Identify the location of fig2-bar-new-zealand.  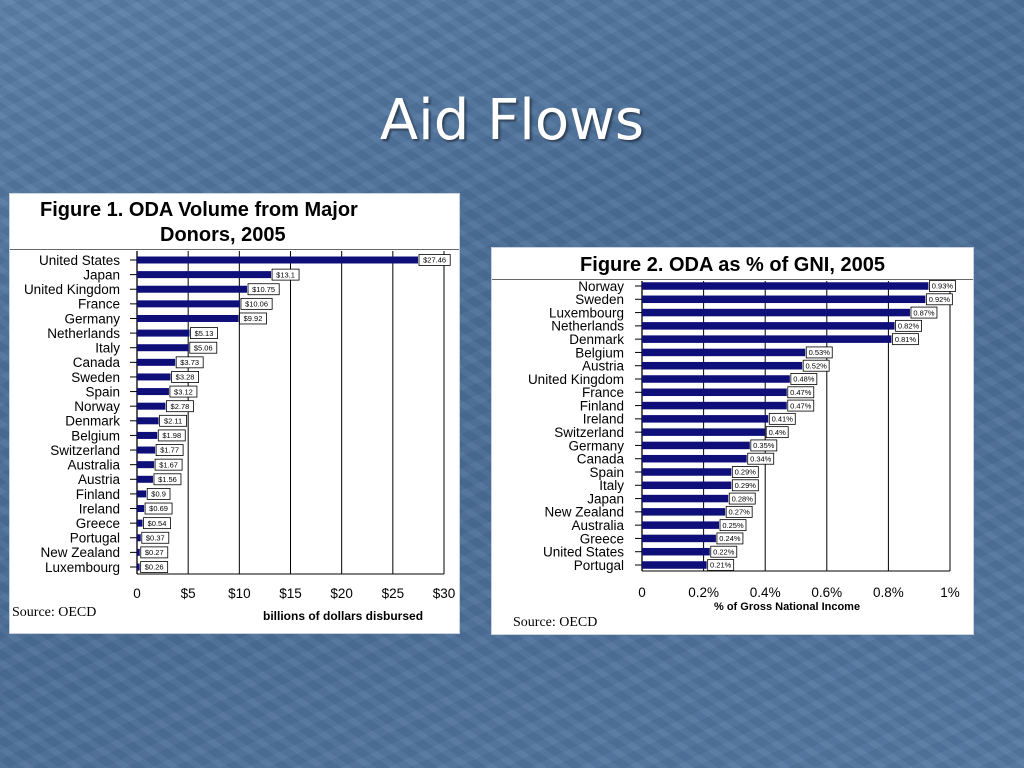
(684, 512).